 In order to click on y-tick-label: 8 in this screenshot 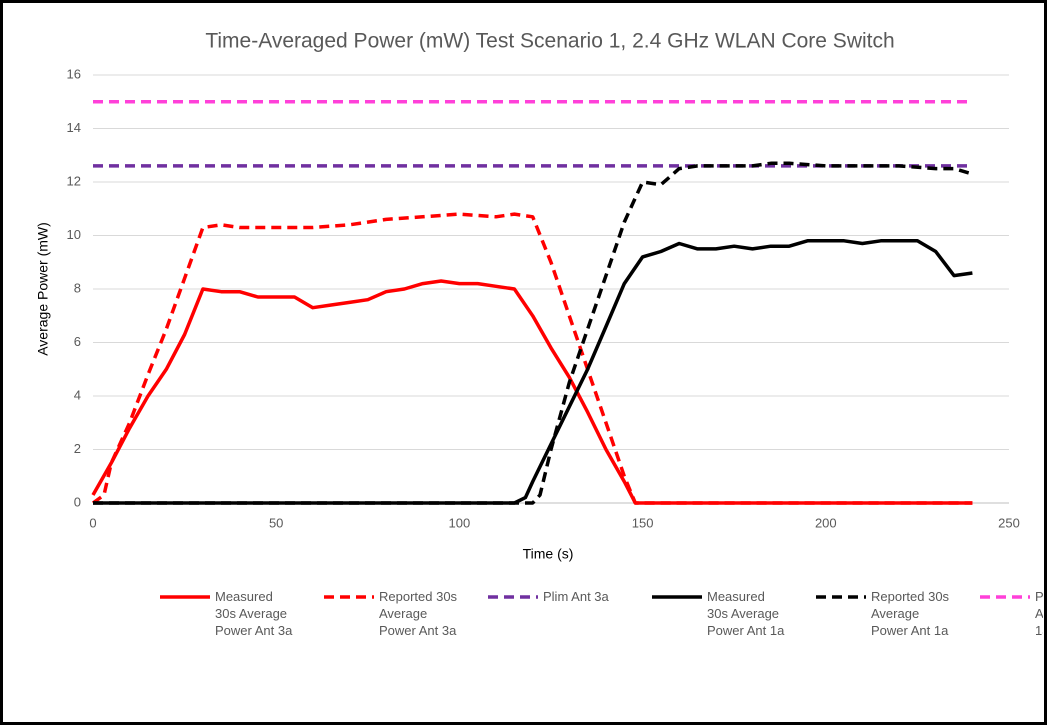, I will do `click(77, 287)`.